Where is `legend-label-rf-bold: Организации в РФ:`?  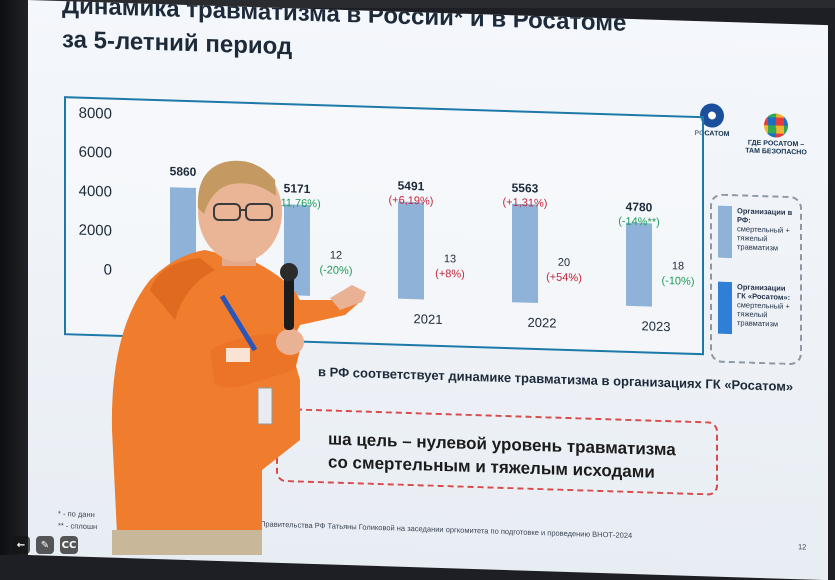 legend-label-rf-bold: Организации в РФ: is located at coordinates (765, 215).